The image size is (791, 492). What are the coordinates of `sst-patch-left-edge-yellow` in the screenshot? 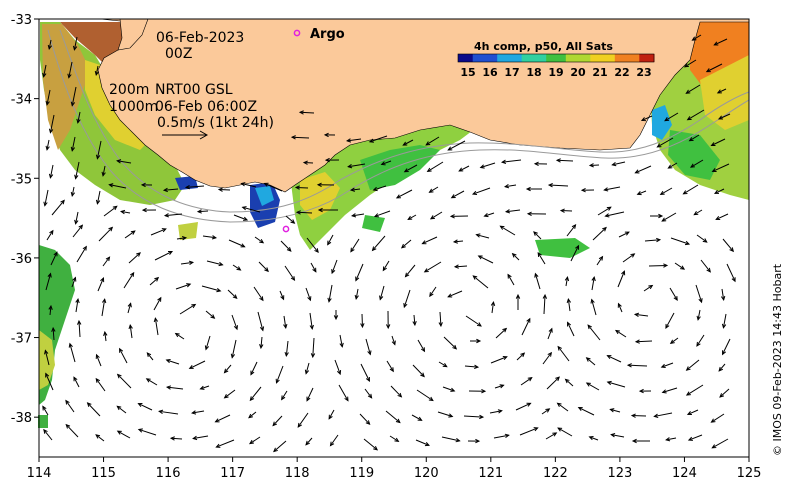 It's located at (47, 360).